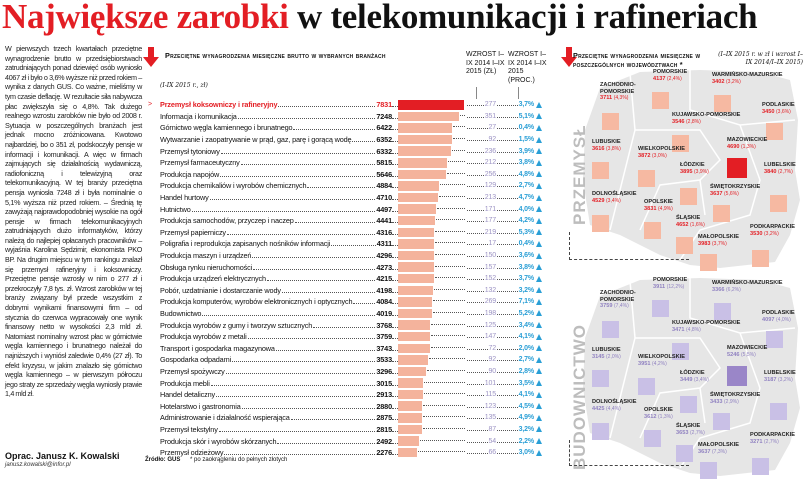 The height and width of the screenshot is (479, 805). What do you see at coordinates (481, 371) in the screenshot?
I see `growth-zl-cell: 90` at bounding box center [481, 371].